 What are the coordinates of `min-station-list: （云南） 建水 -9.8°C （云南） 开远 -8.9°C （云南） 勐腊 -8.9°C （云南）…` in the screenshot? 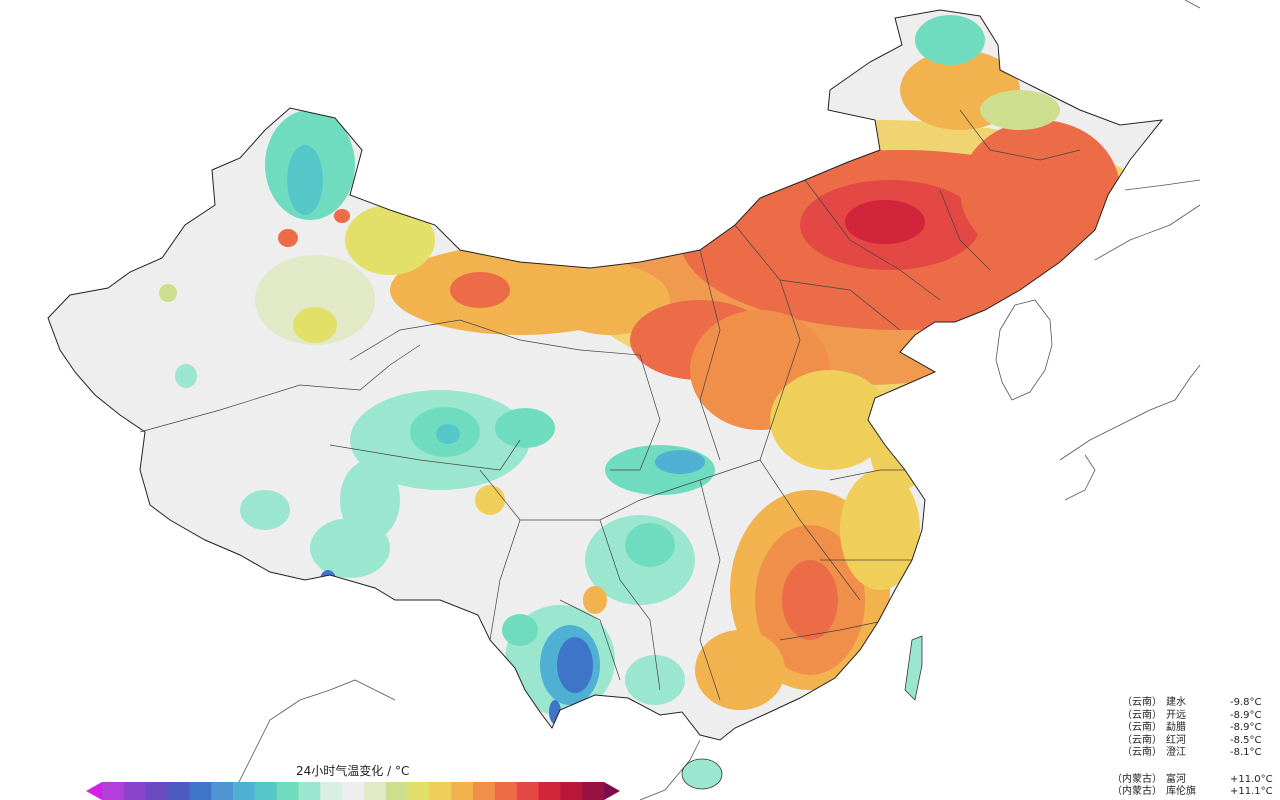 It's located at (1170, 728).